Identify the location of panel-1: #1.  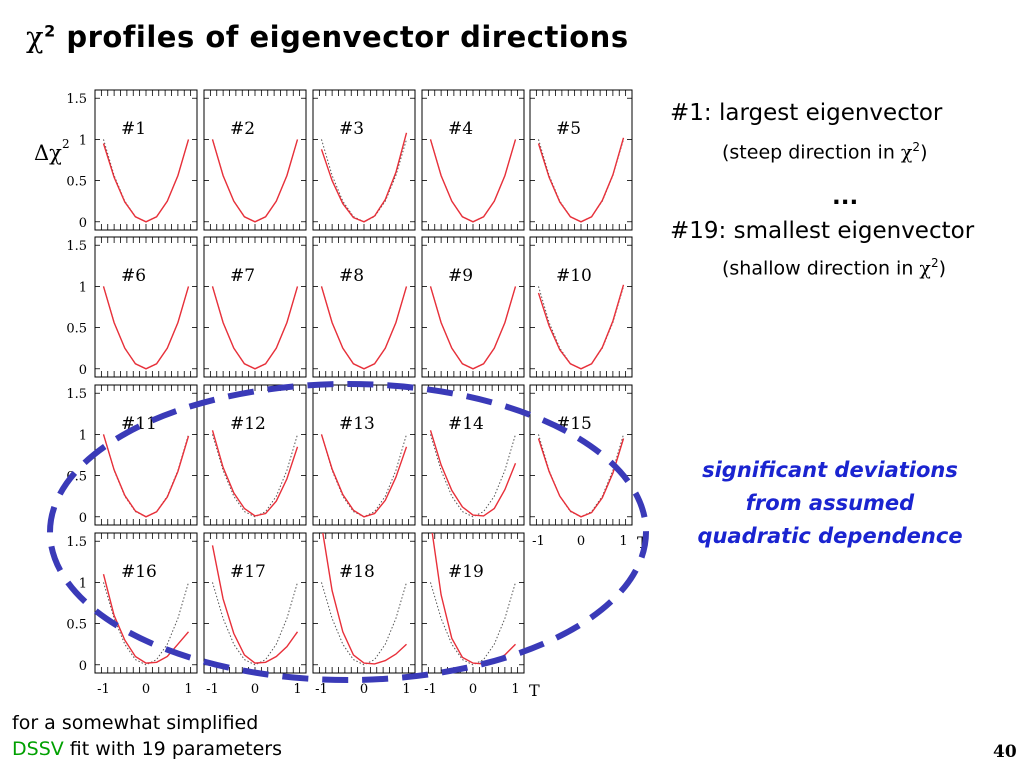
(146, 160).